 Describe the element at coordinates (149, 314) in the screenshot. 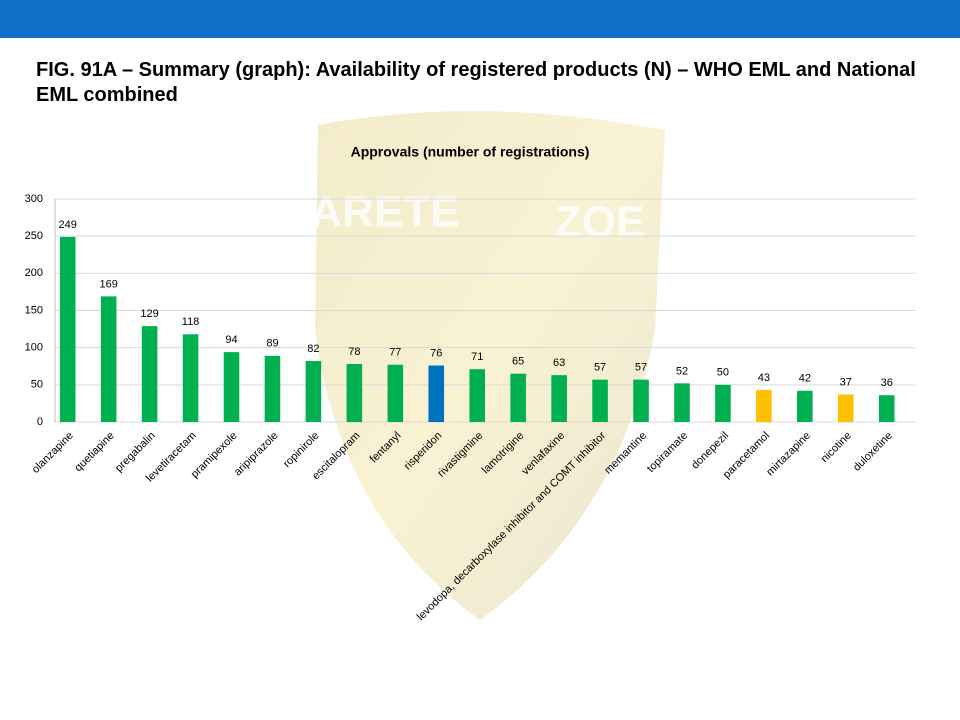

I see `data-label: 129` at that location.